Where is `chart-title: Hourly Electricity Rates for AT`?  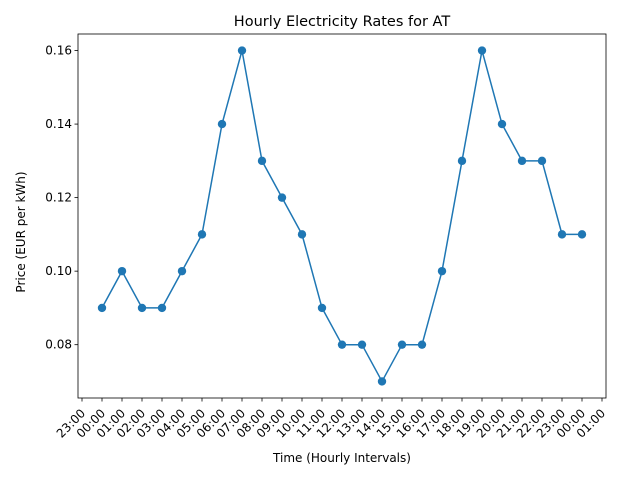 chart-title: Hourly Electricity Rates for AT is located at coordinates (342, 22).